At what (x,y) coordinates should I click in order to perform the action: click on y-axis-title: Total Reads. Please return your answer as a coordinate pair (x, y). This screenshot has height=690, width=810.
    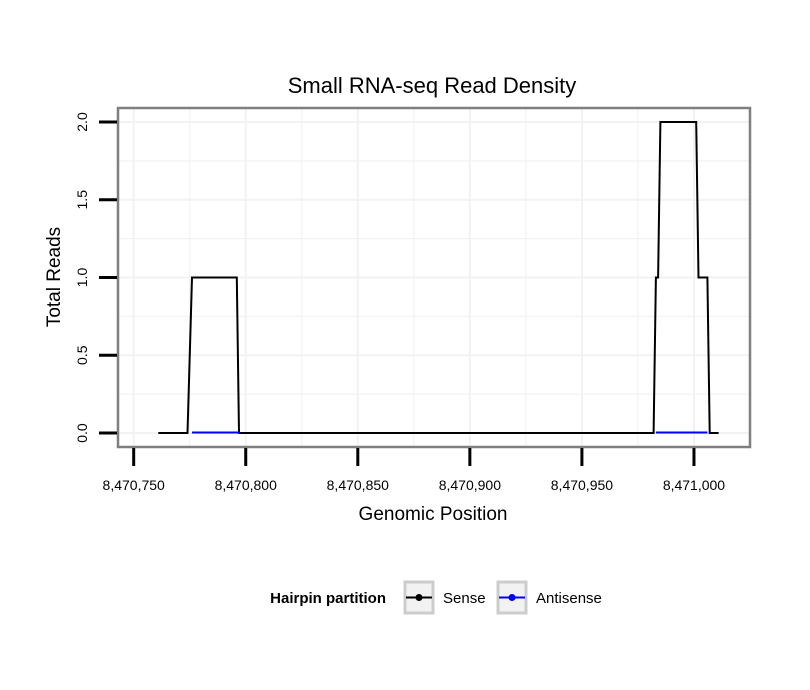
    Looking at the image, I should click on (54, 277).